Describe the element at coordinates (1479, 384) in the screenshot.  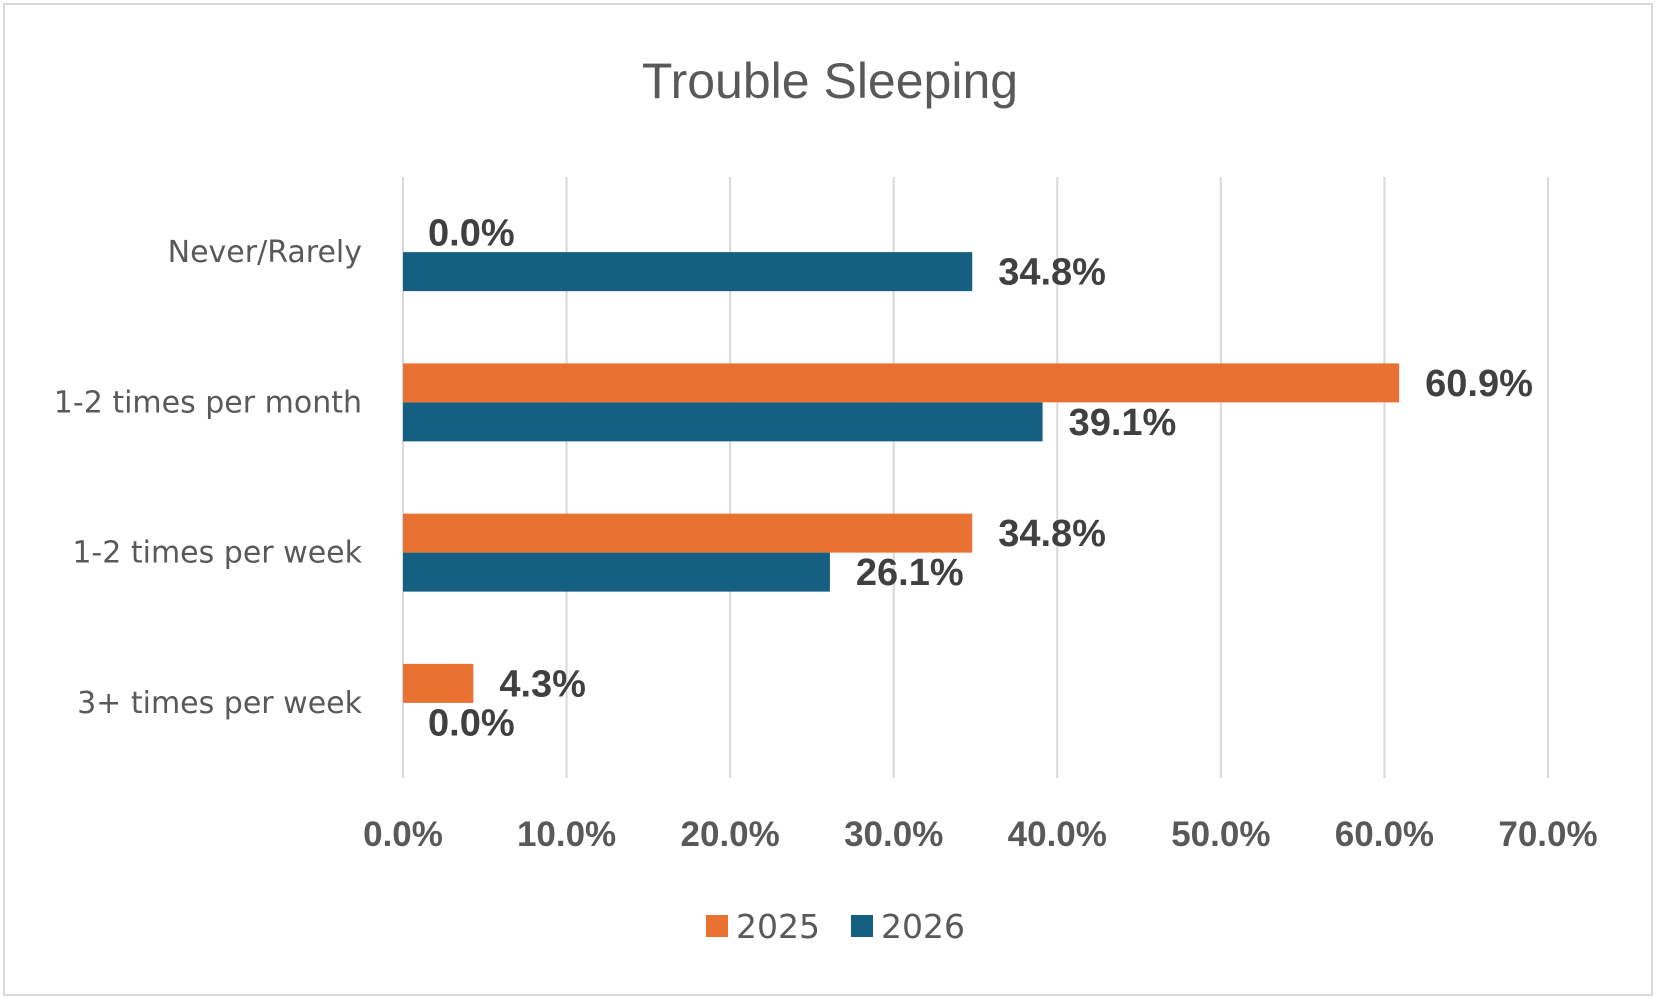
I see `data-label-2025: 60.9%` at that location.